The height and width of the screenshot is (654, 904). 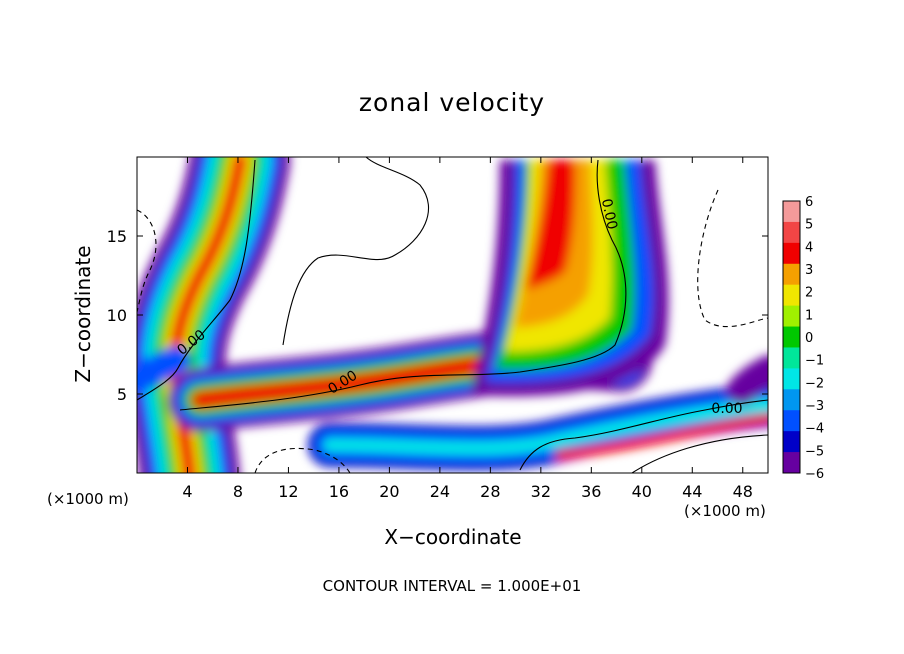 I want to click on colorbar-label: −4, so click(x=814, y=429).